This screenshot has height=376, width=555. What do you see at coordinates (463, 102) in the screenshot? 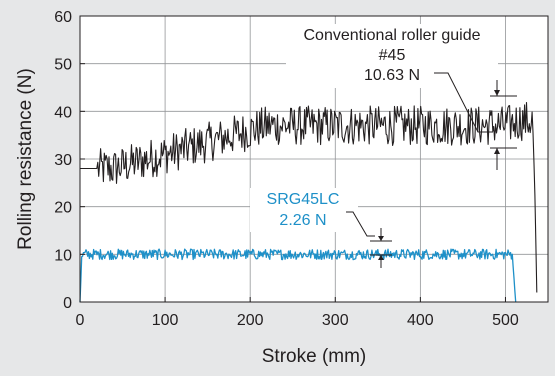
I see `conventional-leader-line` at bounding box center [463, 102].